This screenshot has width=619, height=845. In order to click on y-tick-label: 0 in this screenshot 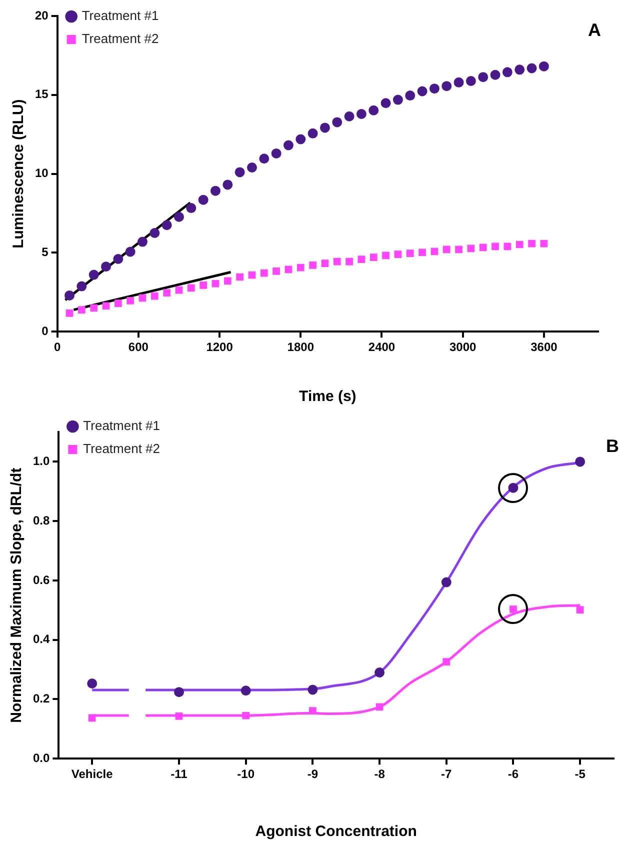, I will do `click(45, 331)`.